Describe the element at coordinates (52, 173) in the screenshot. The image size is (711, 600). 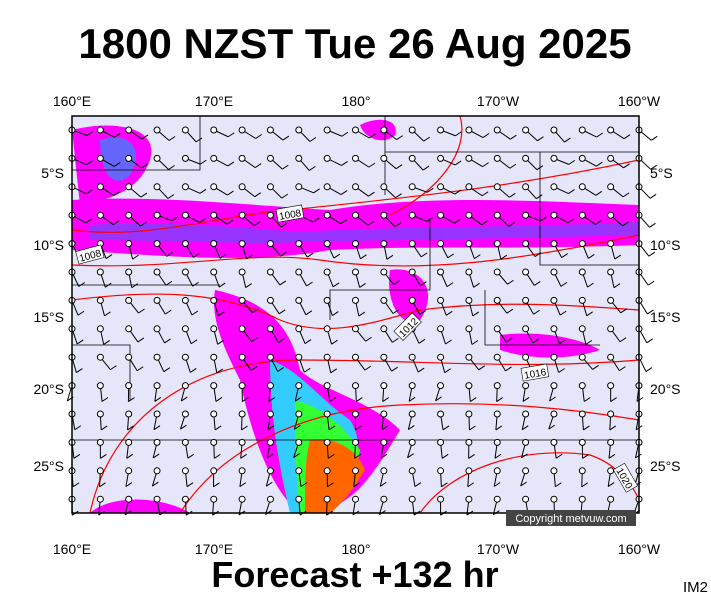
I see `latitude-label: 5°S` at that location.